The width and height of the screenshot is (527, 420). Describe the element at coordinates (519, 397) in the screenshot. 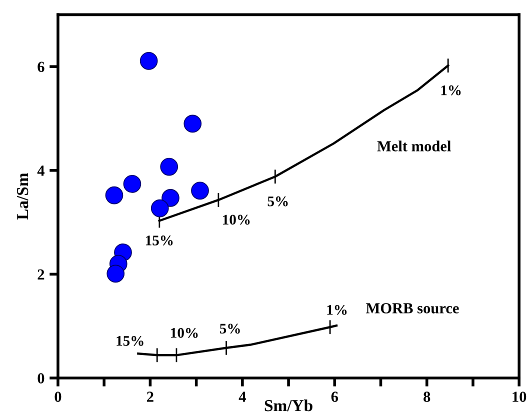

I see `x-tick-label: 10` at that location.